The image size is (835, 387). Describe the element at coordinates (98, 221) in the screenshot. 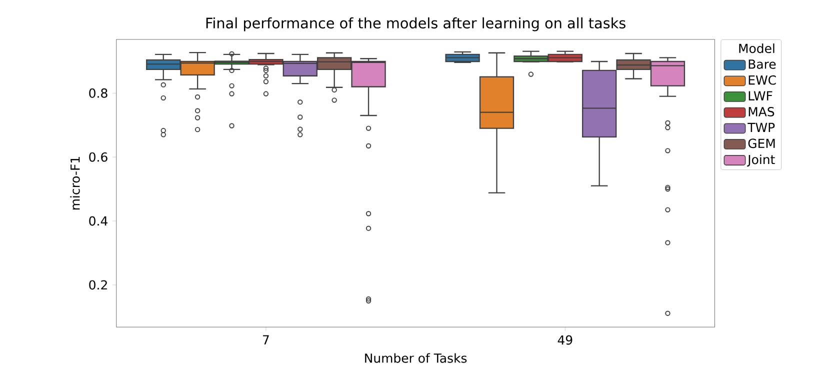

I see `y-tick-label: 0.4` at that location.